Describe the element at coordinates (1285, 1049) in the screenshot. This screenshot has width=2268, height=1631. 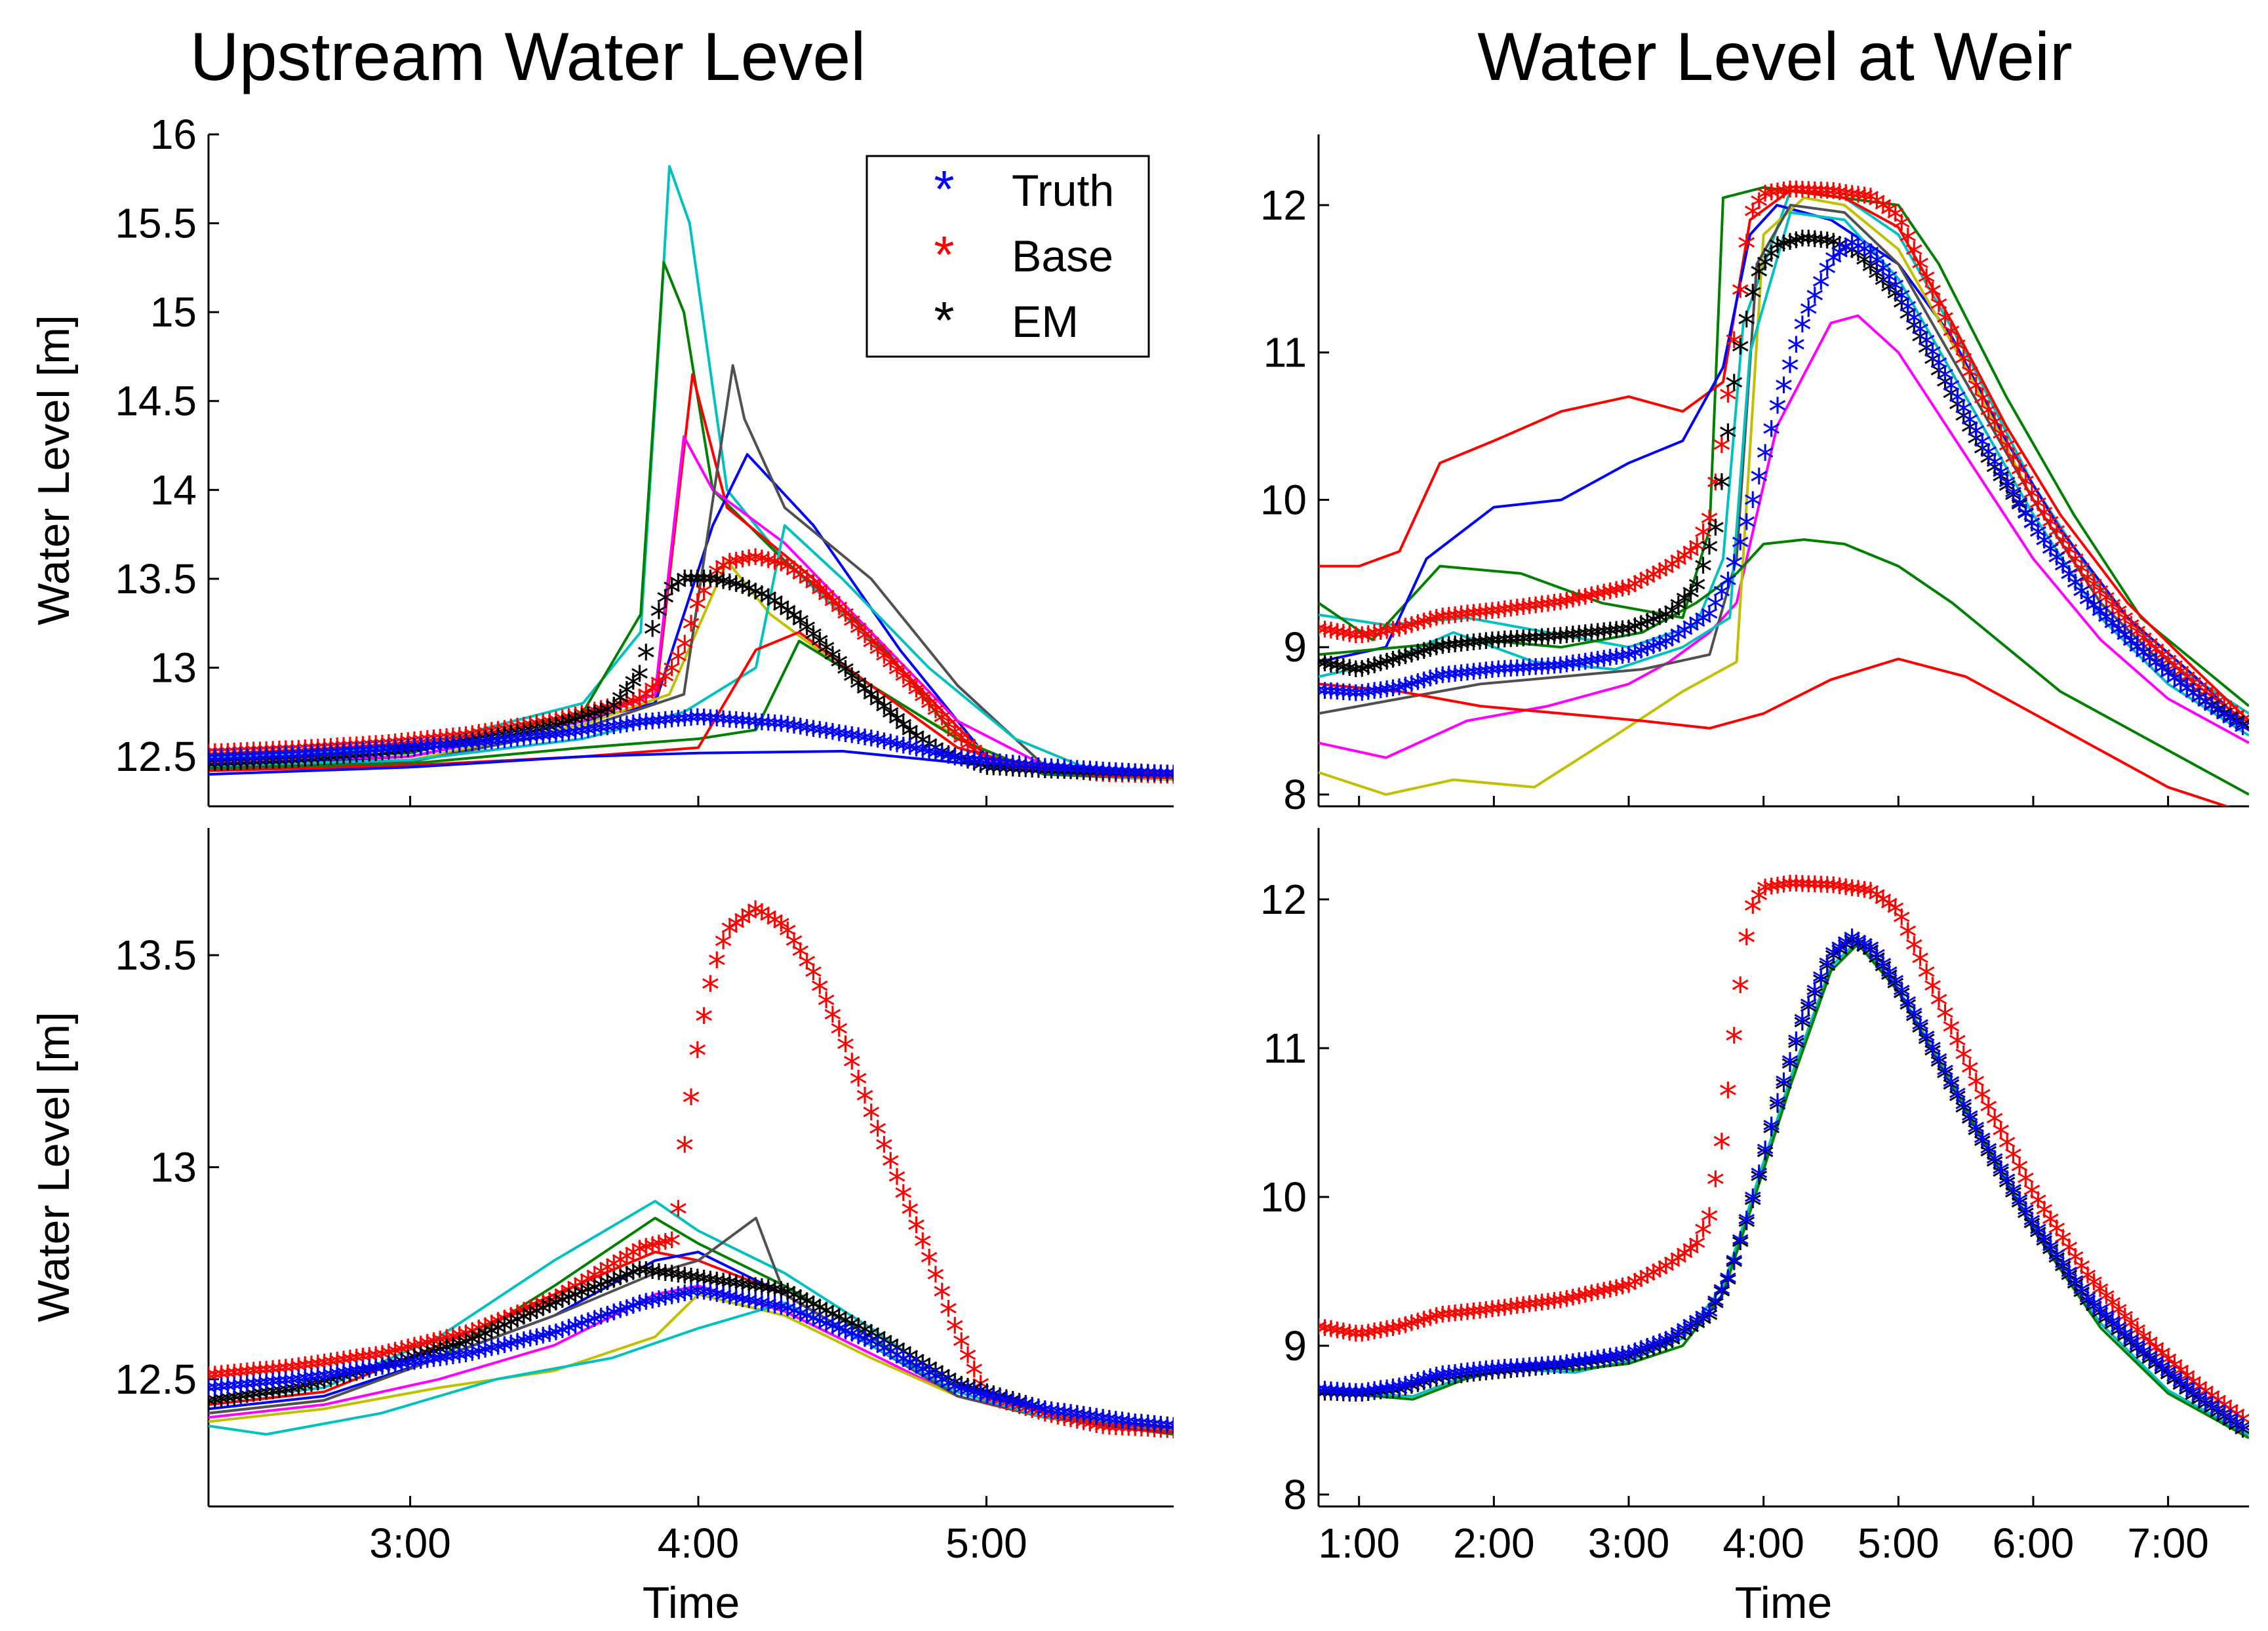
I see `y-tick-label: 11` at that location.